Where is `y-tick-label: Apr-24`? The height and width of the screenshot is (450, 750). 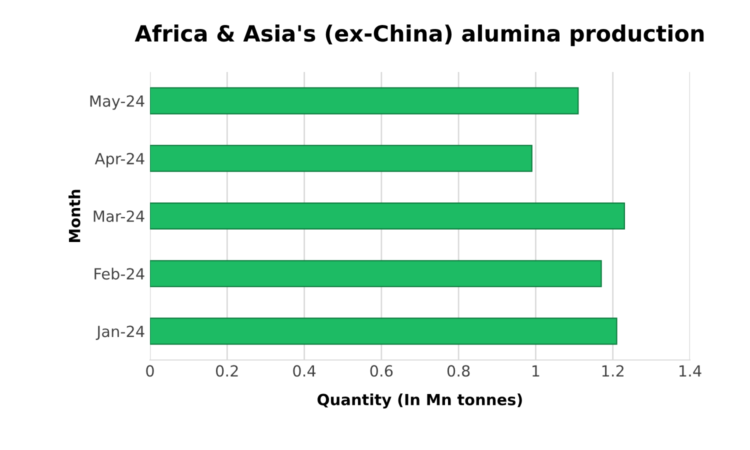
y-tick-label: Apr-24 is located at coordinates (119, 160).